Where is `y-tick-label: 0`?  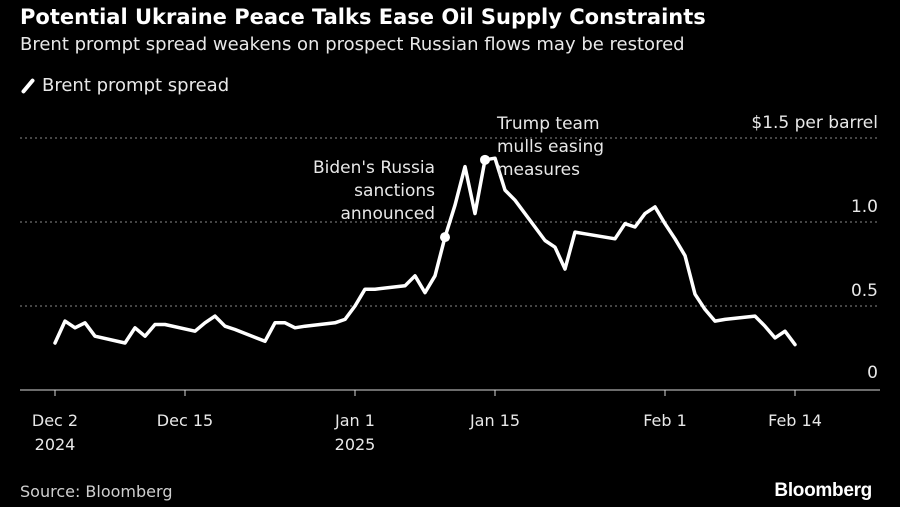
y-tick-label: 0 is located at coordinates (872, 373).